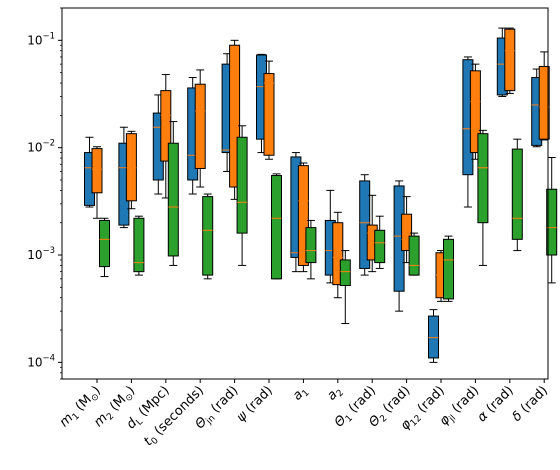 This screenshot has height=470, width=560. I want to click on box-s2-c12, so click(475, 111).